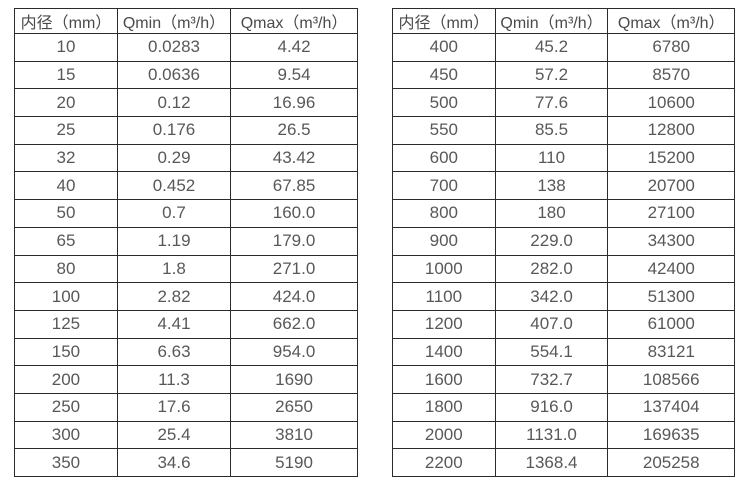 The width and height of the screenshot is (750, 483). Describe the element at coordinates (174, 324) in the screenshot. I see `table-cell: 4.41` at that location.